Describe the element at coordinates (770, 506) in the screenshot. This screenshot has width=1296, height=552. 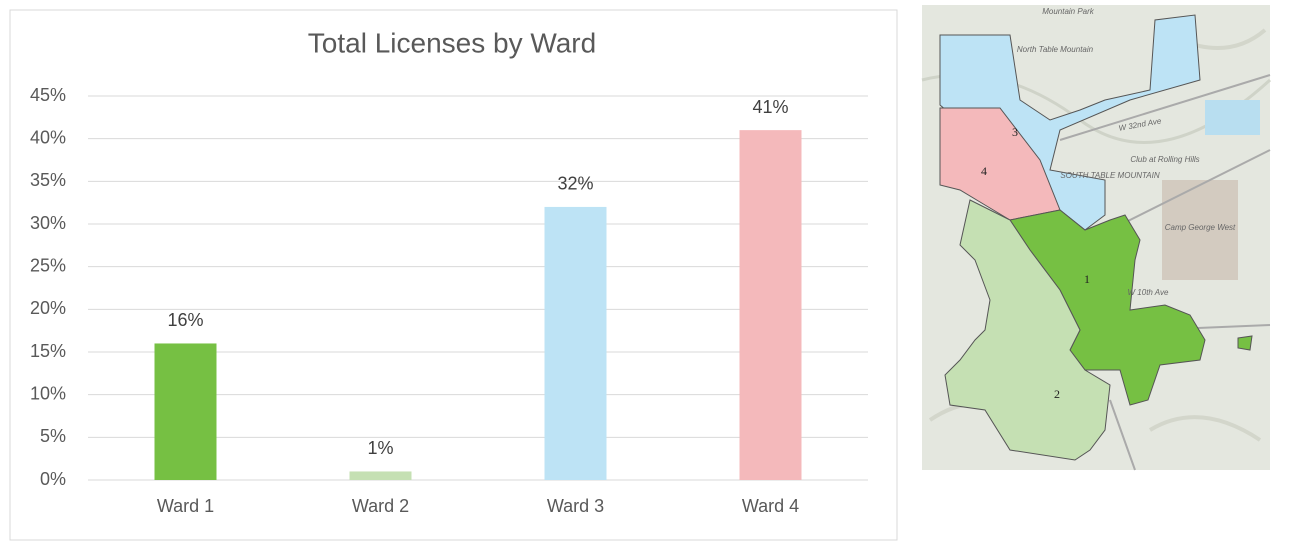
I see `x-tick-label: Ward 4` at that location.